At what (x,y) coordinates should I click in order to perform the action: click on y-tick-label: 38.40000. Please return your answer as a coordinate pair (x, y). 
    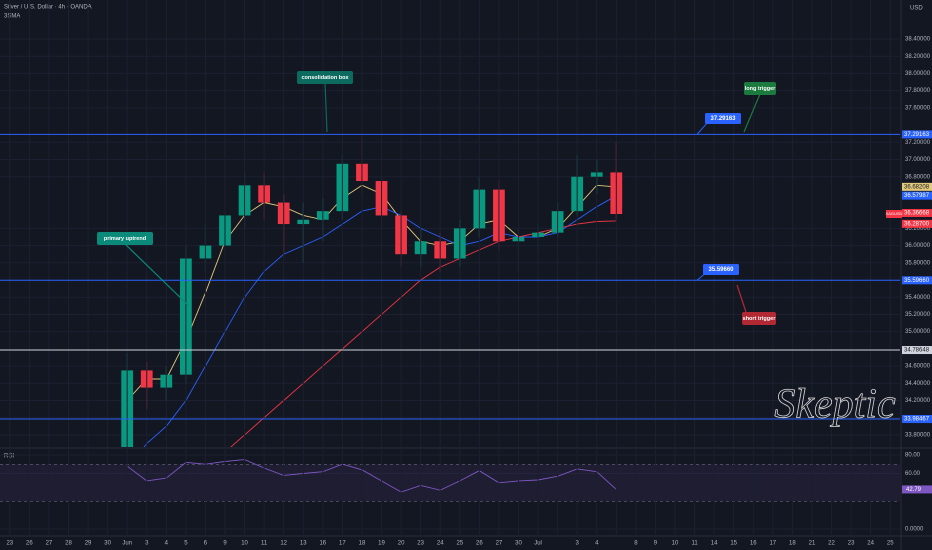
    Looking at the image, I should click on (918, 40).